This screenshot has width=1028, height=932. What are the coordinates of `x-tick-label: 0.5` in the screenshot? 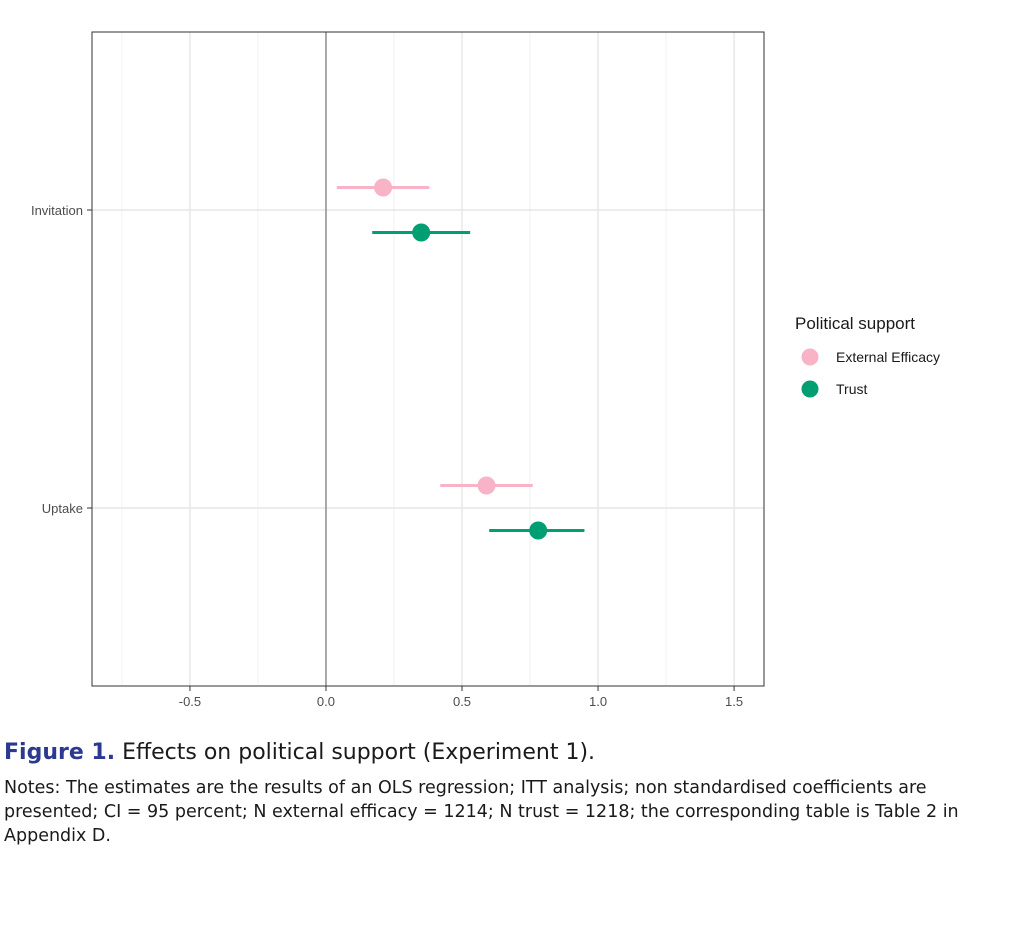 It's located at (462, 701).